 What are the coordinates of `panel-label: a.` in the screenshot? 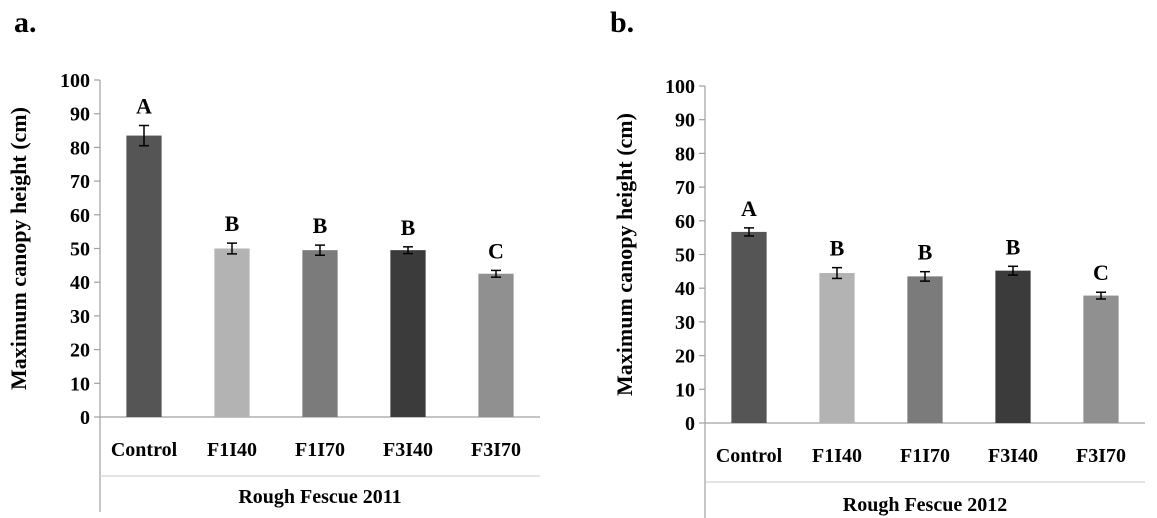 It's located at (25, 22).